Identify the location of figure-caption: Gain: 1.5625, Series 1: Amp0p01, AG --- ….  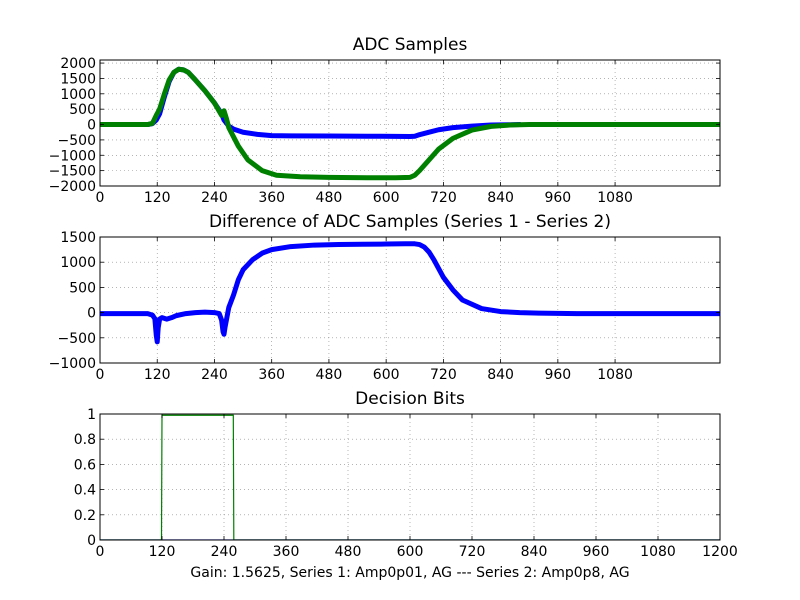
(409, 573).